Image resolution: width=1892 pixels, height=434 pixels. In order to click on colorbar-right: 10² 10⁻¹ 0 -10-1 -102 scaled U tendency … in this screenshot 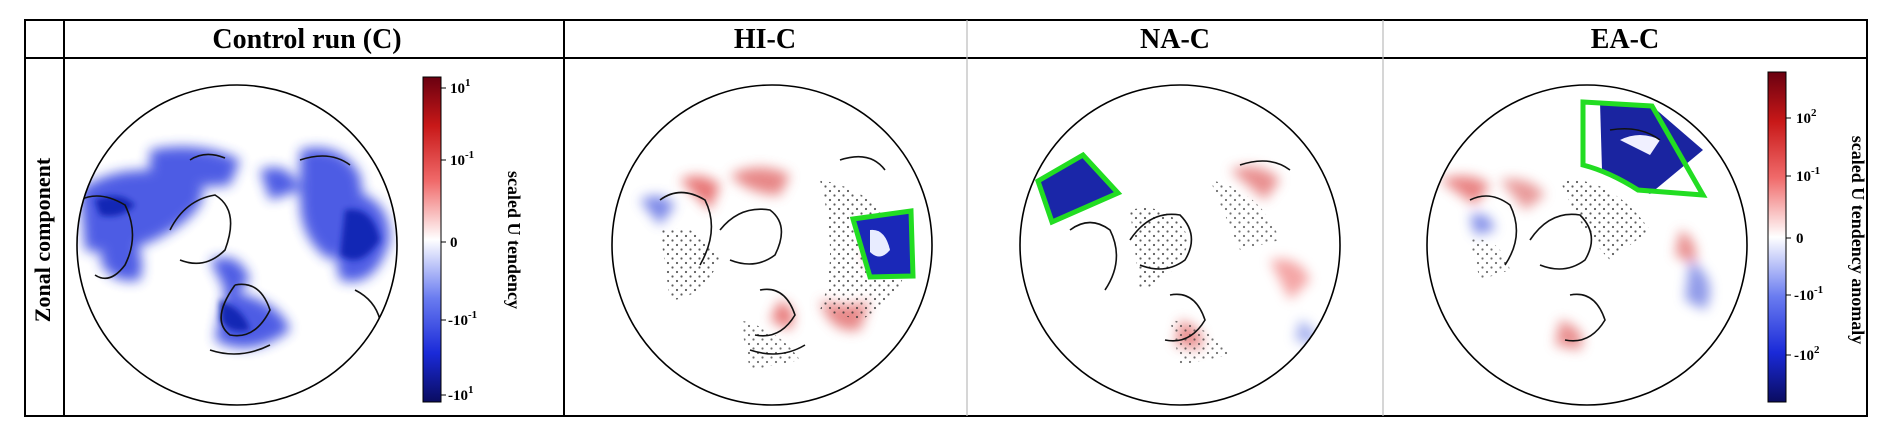, I will do `click(1817, 237)`.